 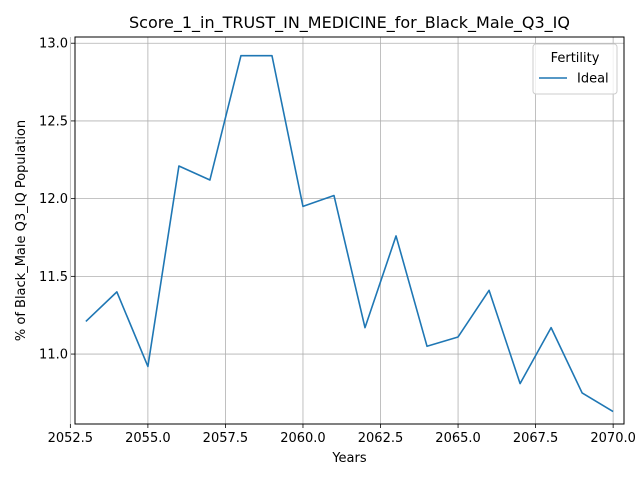 What do you see at coordinates (53, 199) in the screenshot?
I see `y-tick-label: 12.0` at bounding box center [53, 199].